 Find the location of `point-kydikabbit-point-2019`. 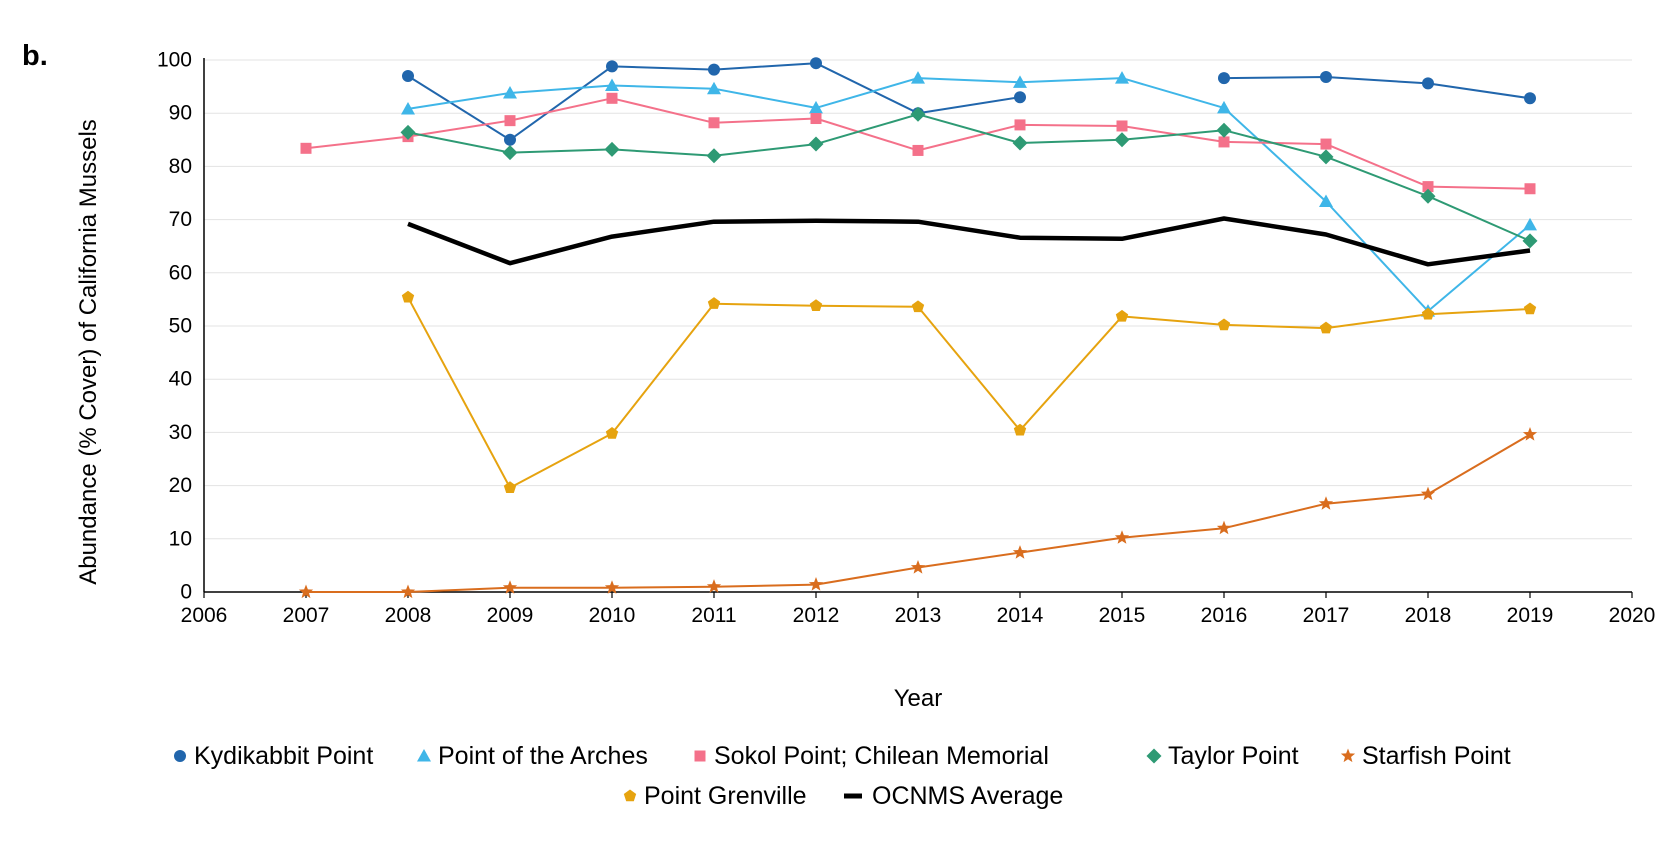

point-kydikabbit-point-2019 is located at coordinates (1530, 98).